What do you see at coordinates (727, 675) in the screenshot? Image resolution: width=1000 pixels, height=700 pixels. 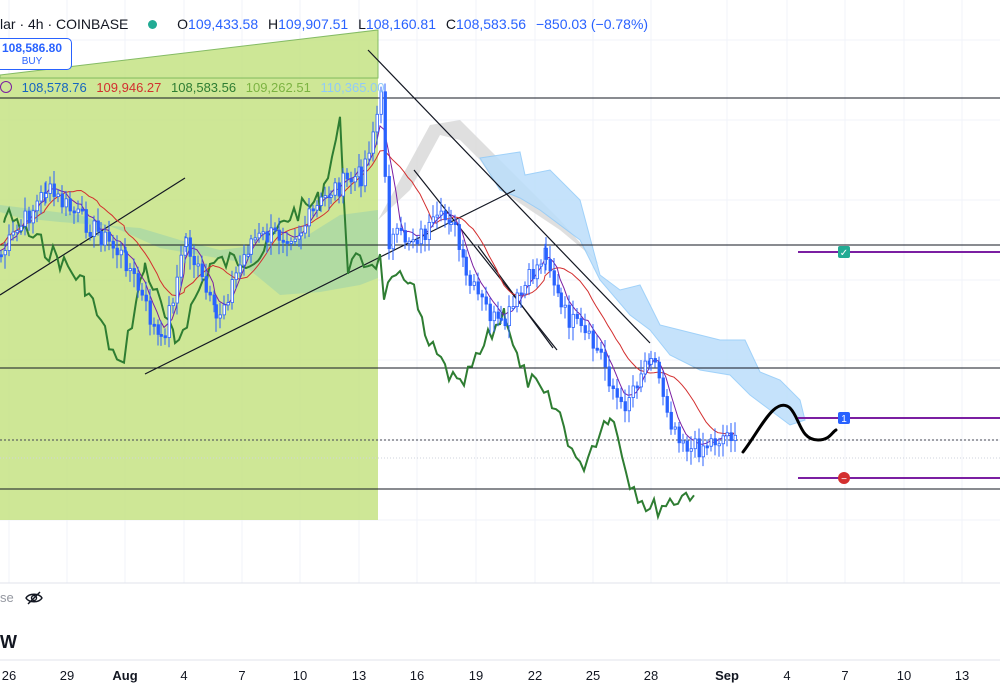 I see `x-tick-label: Sep` at bounding box center [727, 675].